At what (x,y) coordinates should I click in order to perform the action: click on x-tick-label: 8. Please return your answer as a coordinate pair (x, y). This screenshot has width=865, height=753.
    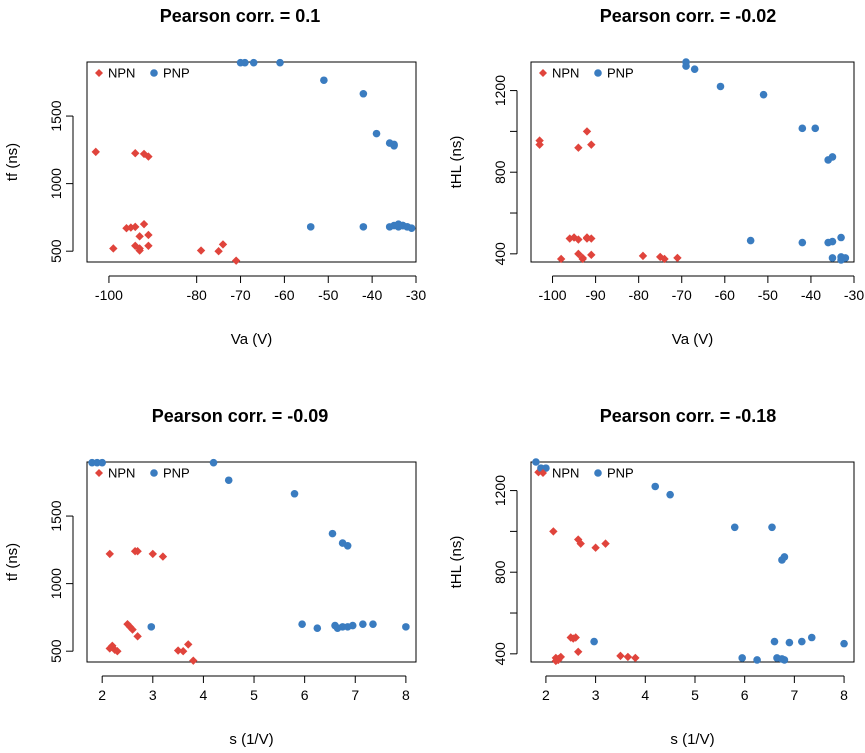
    Looking at the image, I should click on (406, 695).